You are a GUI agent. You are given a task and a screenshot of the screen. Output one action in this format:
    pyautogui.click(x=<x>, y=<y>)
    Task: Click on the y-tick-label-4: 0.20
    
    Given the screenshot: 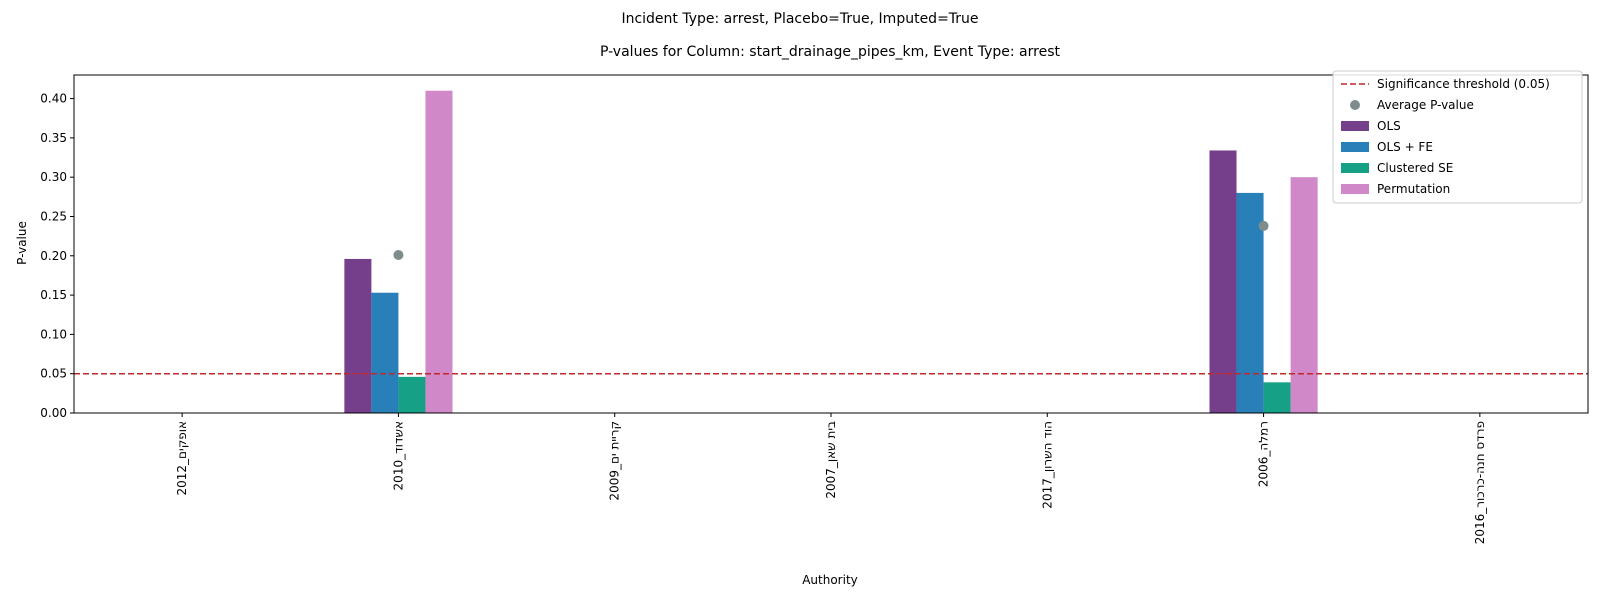 What is the action you would take?
    pyautogui.click(x=53, y=256)
    